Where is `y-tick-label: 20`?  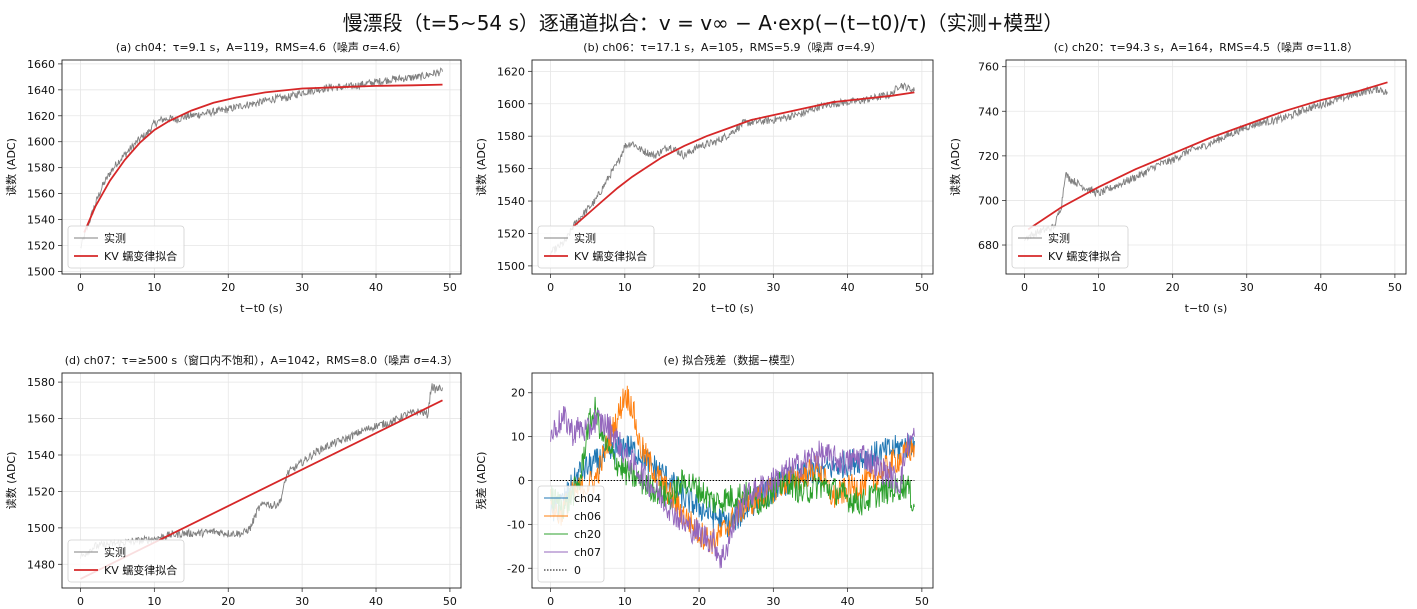 y-tick-label: 20 is located at coordinates (518, 393).